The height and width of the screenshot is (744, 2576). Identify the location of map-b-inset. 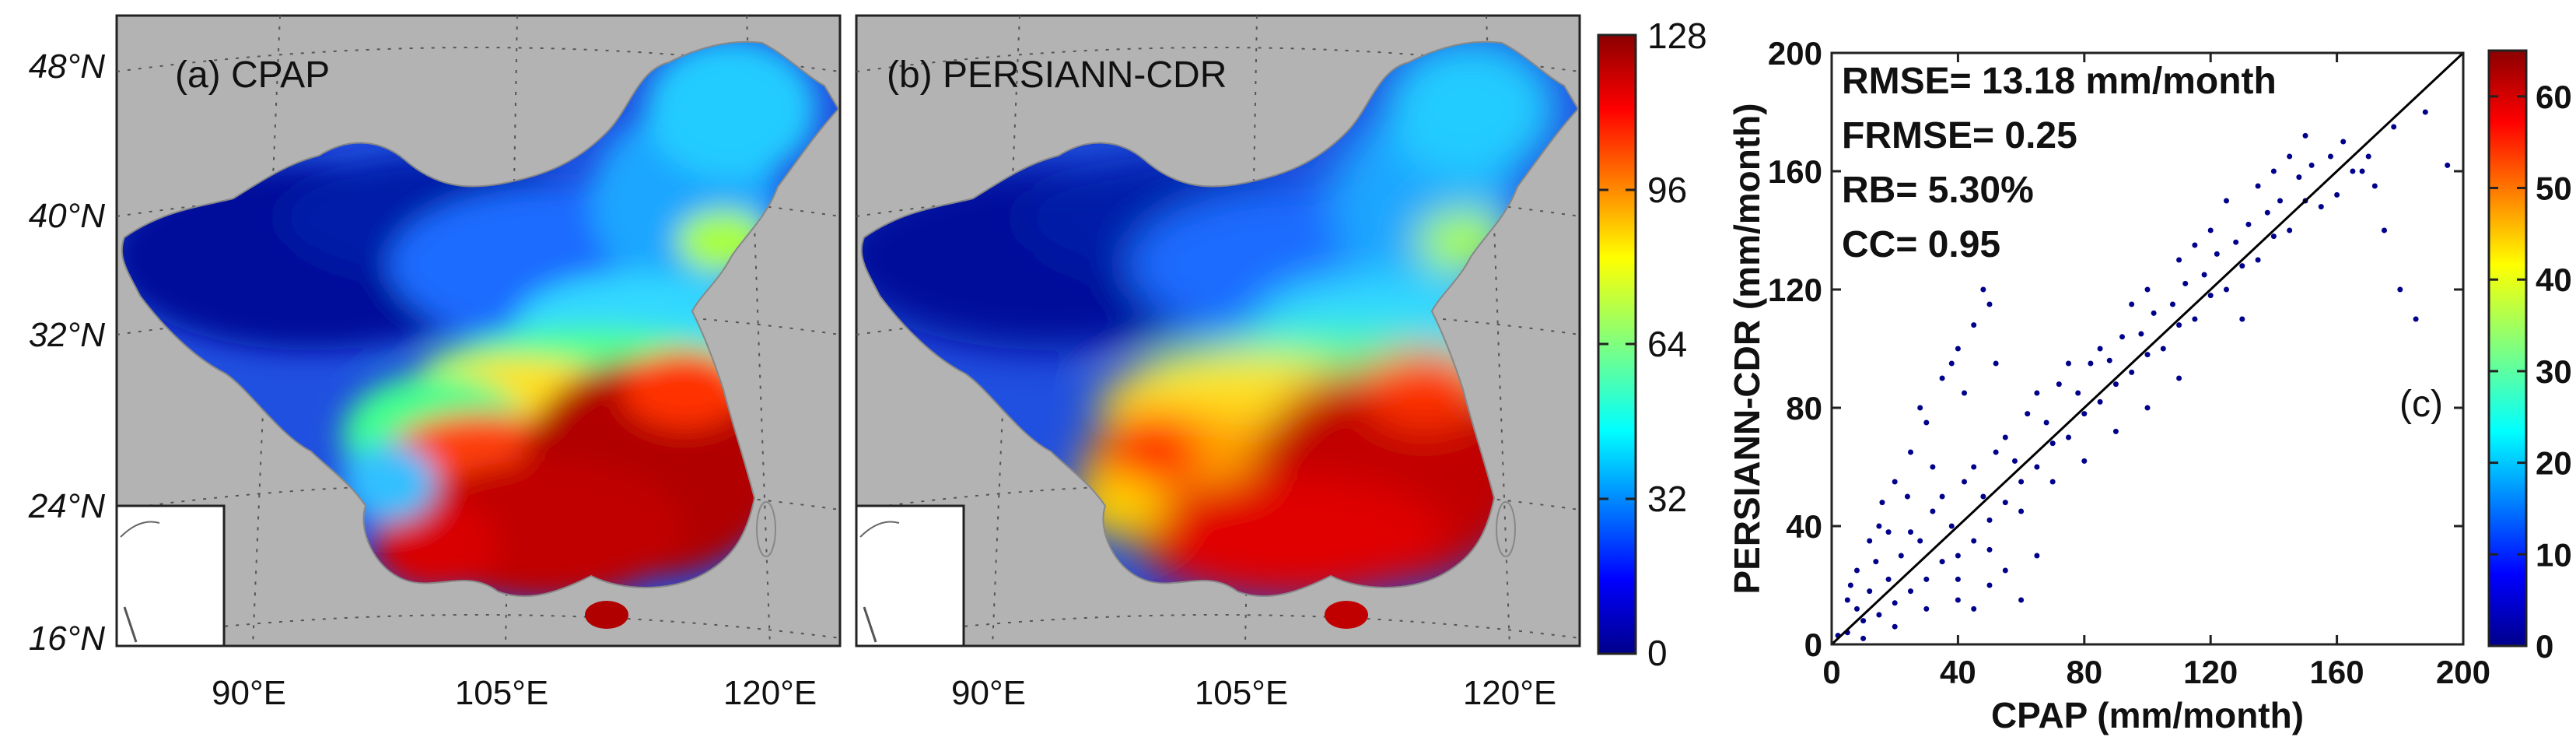
(910, 575).